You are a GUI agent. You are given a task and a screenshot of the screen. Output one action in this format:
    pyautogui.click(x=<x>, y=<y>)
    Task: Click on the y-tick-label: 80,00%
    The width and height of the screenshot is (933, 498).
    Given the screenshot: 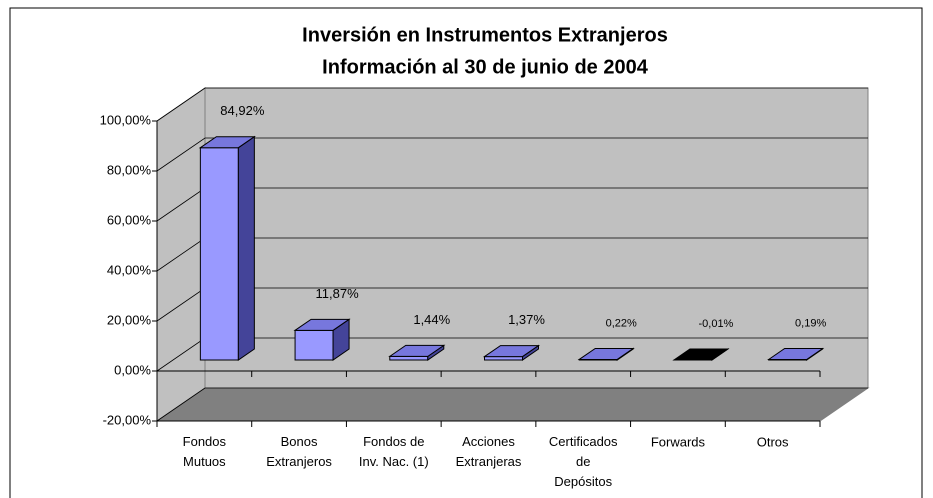 What is the action you would take?
    pyautogui.click(x=129, y=169)
    